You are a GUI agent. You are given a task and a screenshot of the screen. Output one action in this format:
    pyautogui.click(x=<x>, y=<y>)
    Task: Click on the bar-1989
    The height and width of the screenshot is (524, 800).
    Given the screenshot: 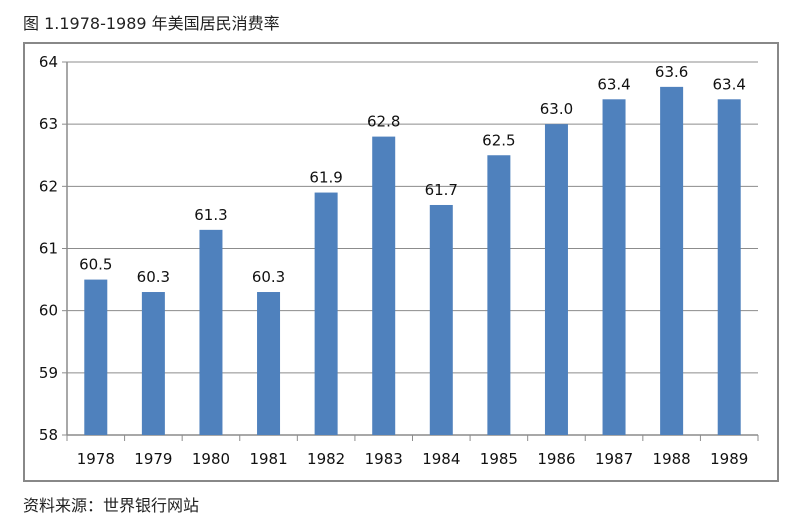 What is the action you would take?
    pyautogui.click(x=729, y=267)
    